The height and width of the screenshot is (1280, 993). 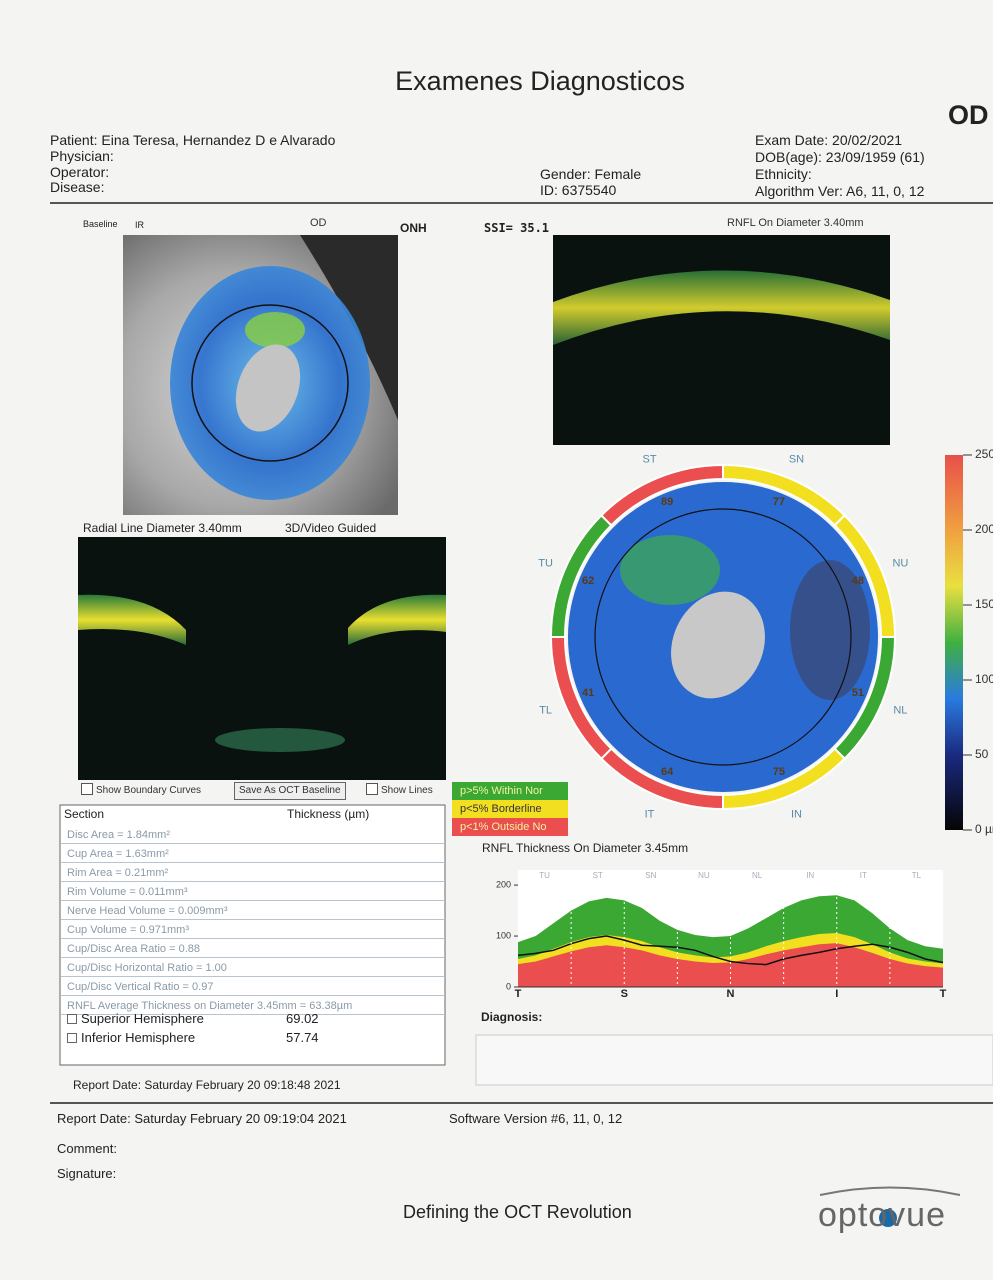 I want to click on sector-value: 51, so click(x=858, y=693).